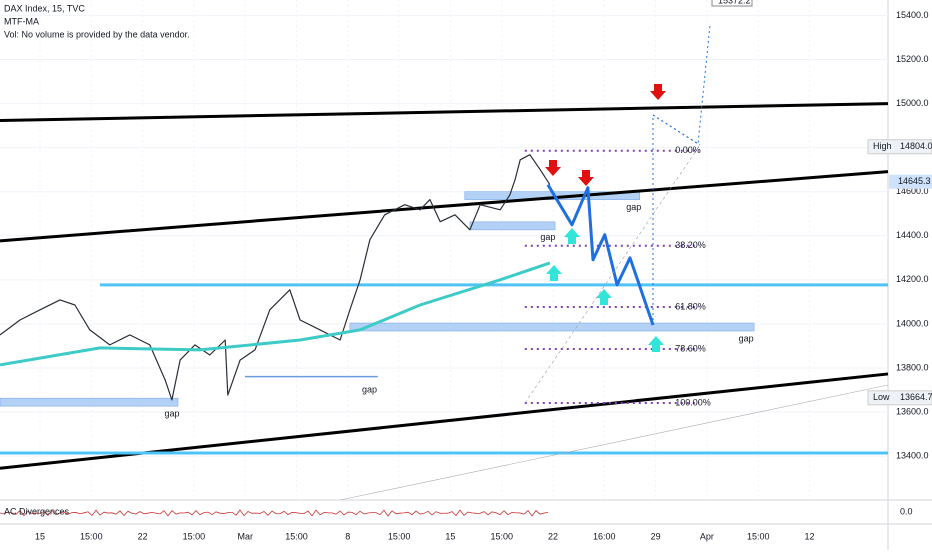 The width and height of the screenshot is (932, 555). What do you see at coordinates (604, 536) in the screenshot?
I see `x-tick-label: 16:00` at bounding box center [604, 536].